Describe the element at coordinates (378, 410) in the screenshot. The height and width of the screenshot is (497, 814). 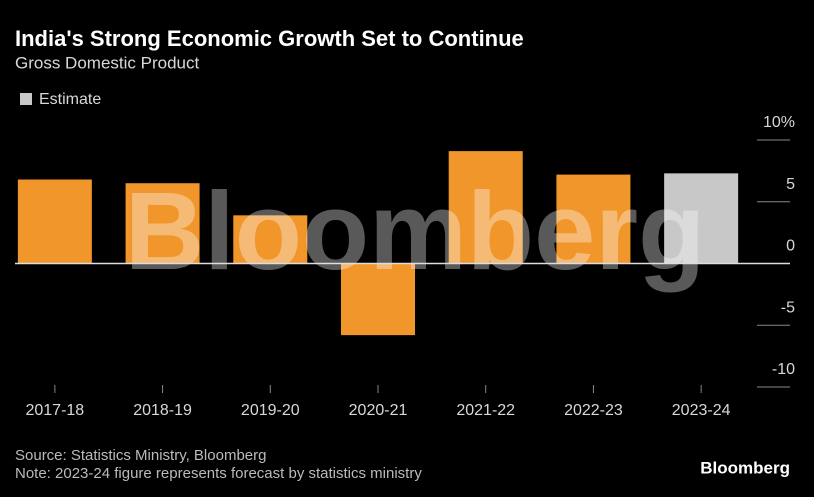
I see `x-tick-label: 2020-21` at that location.